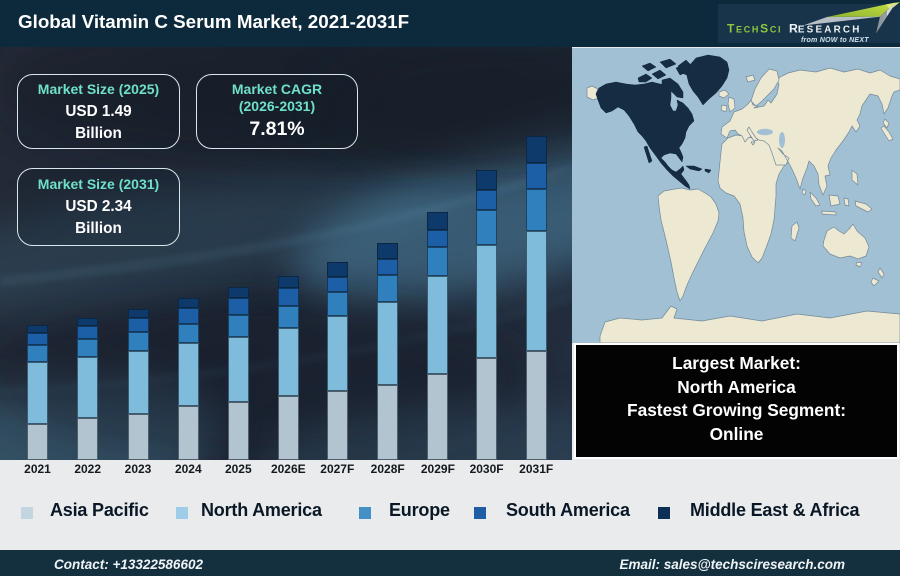 The width and height of the screenshot is (900, 576). I want to click on svg-text: RESEARCH, so click(825, 29).